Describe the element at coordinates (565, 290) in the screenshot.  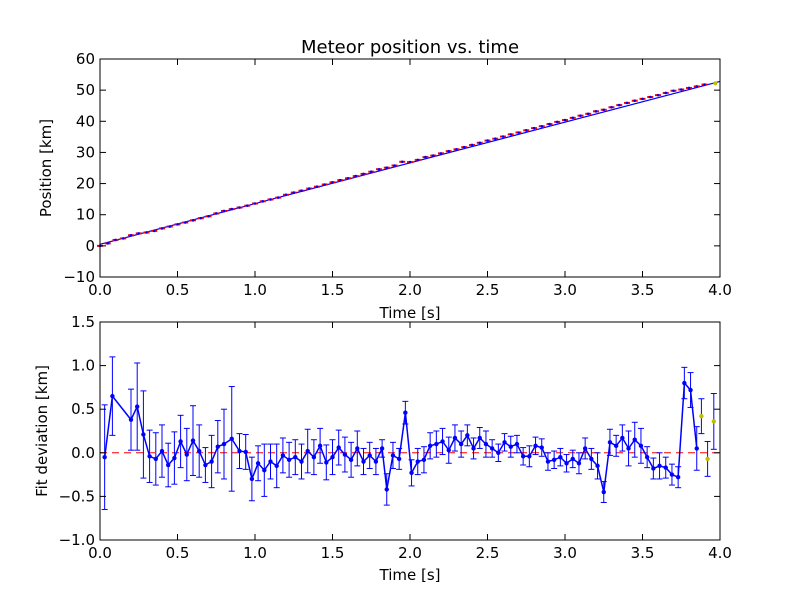
I see `x-tick-label: 3.0` at that location.